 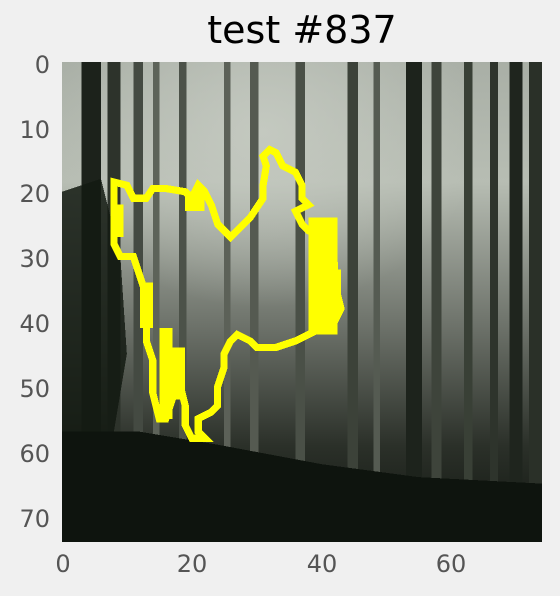 What do you see at coordinates (192, 564) in the screenshot?
I see `x-tick-label: 20` at bounding box center [192, 564].